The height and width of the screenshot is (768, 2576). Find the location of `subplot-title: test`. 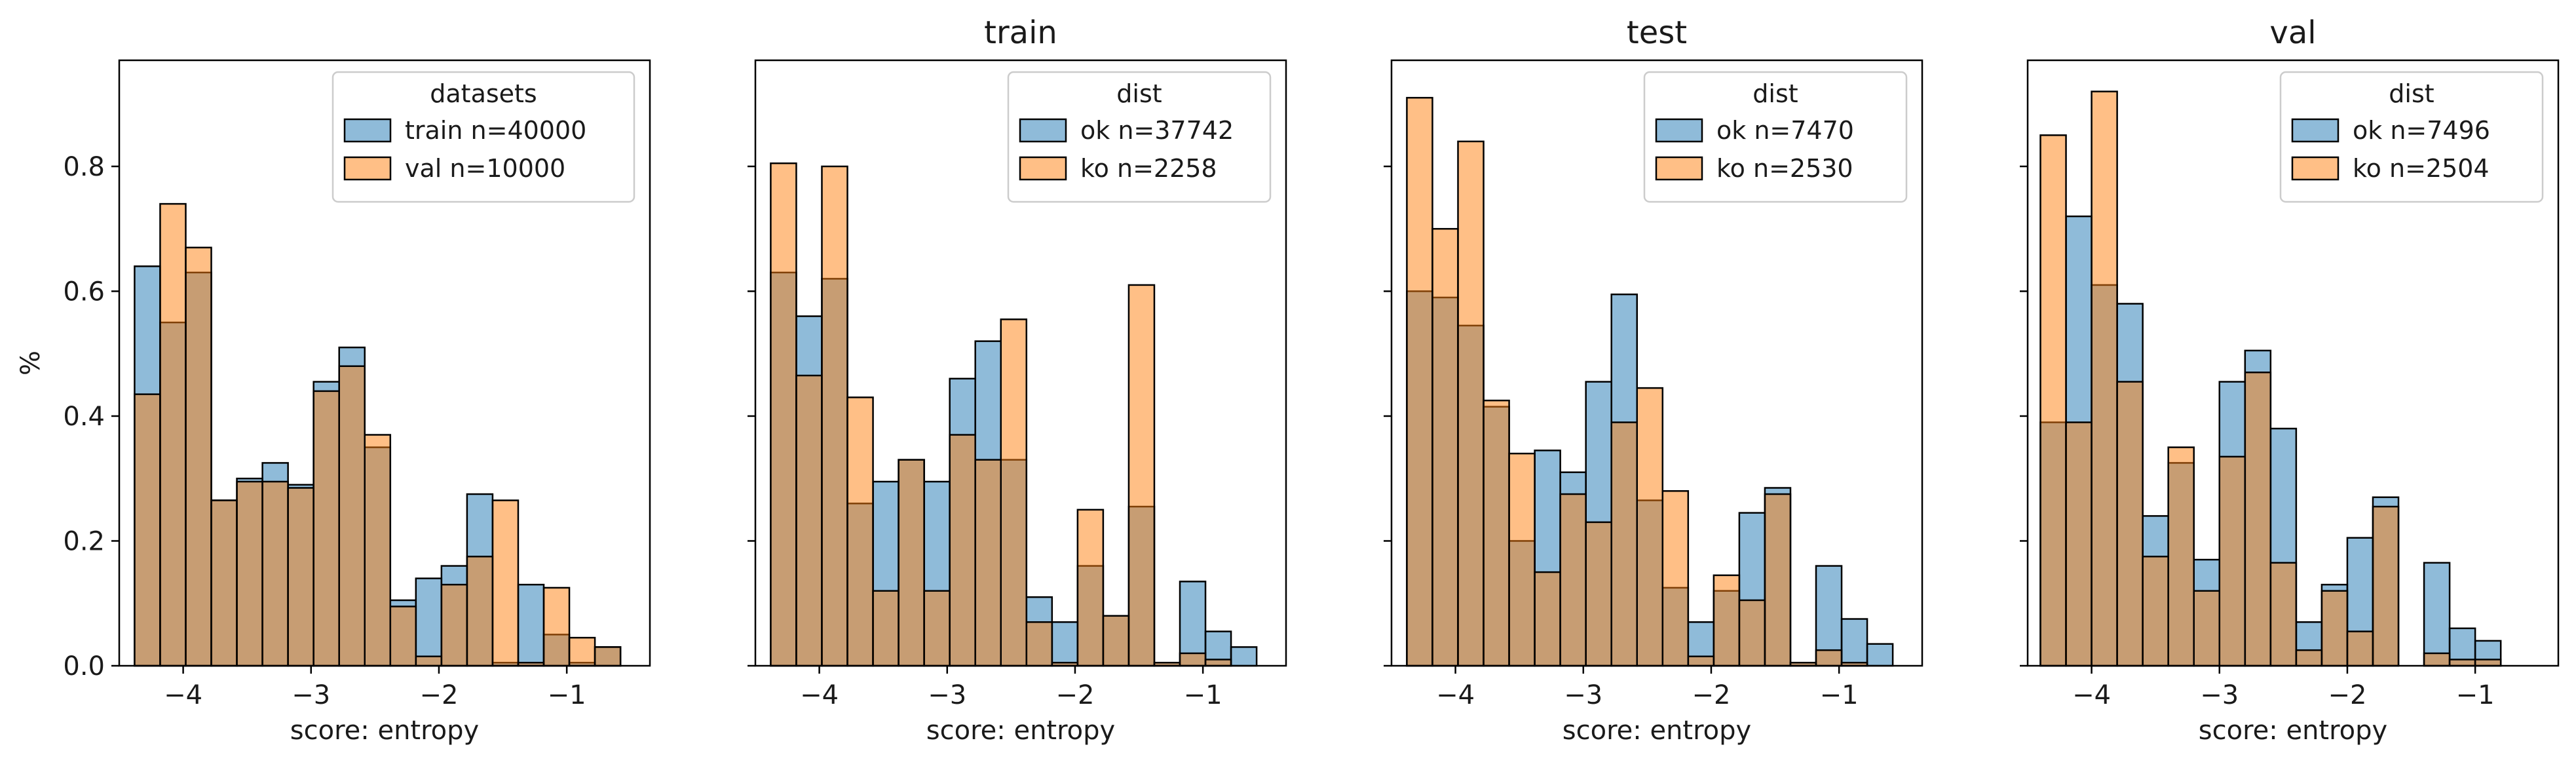

subplot-title: test is located at coordinates (1657, 32).